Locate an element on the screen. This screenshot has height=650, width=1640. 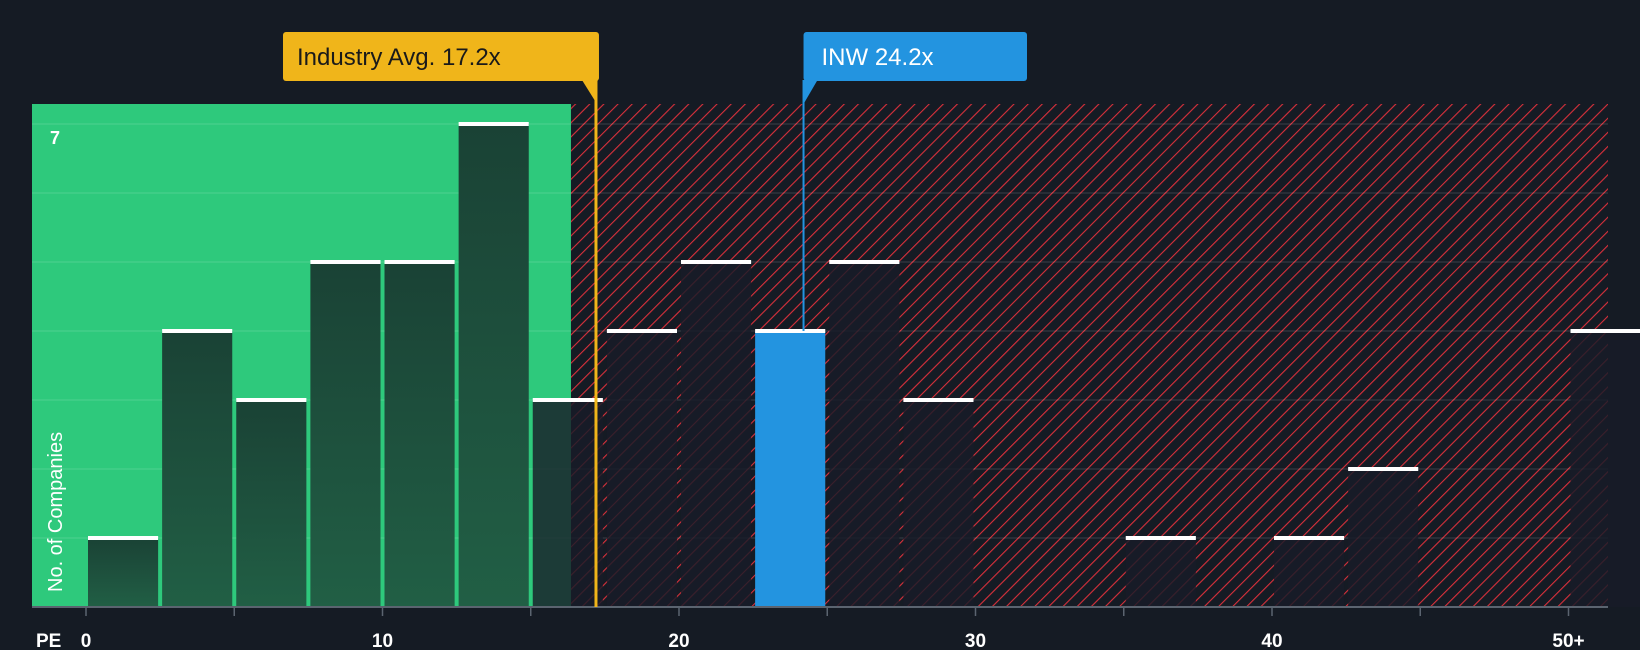
x-tick-label: 20 is located at coordinates (678, 640).